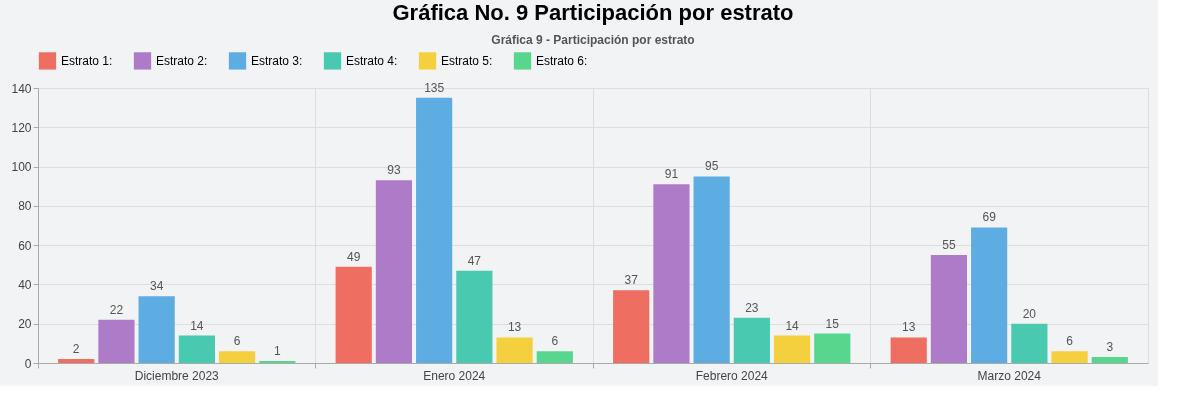  Describe the element at coordinates (467, 60) in the screenshot. I see `legend-label: Estrato 5:` at that location.